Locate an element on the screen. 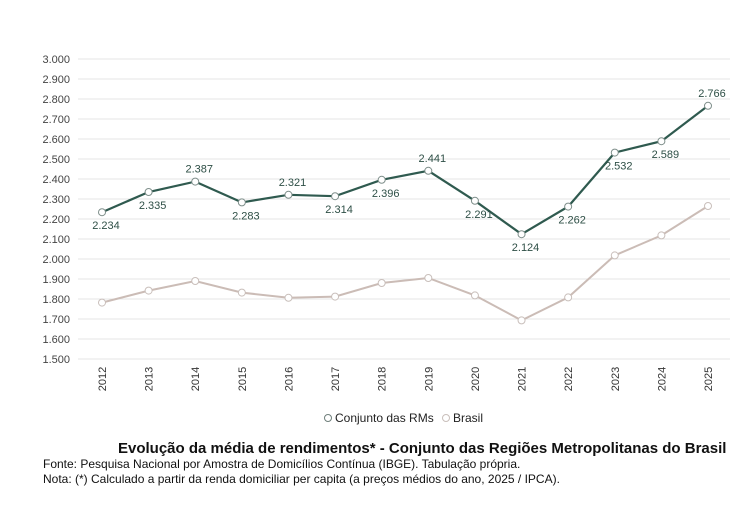 The image size is (754, 518). data-label: 2.335 is located at coordinates (153, 206).